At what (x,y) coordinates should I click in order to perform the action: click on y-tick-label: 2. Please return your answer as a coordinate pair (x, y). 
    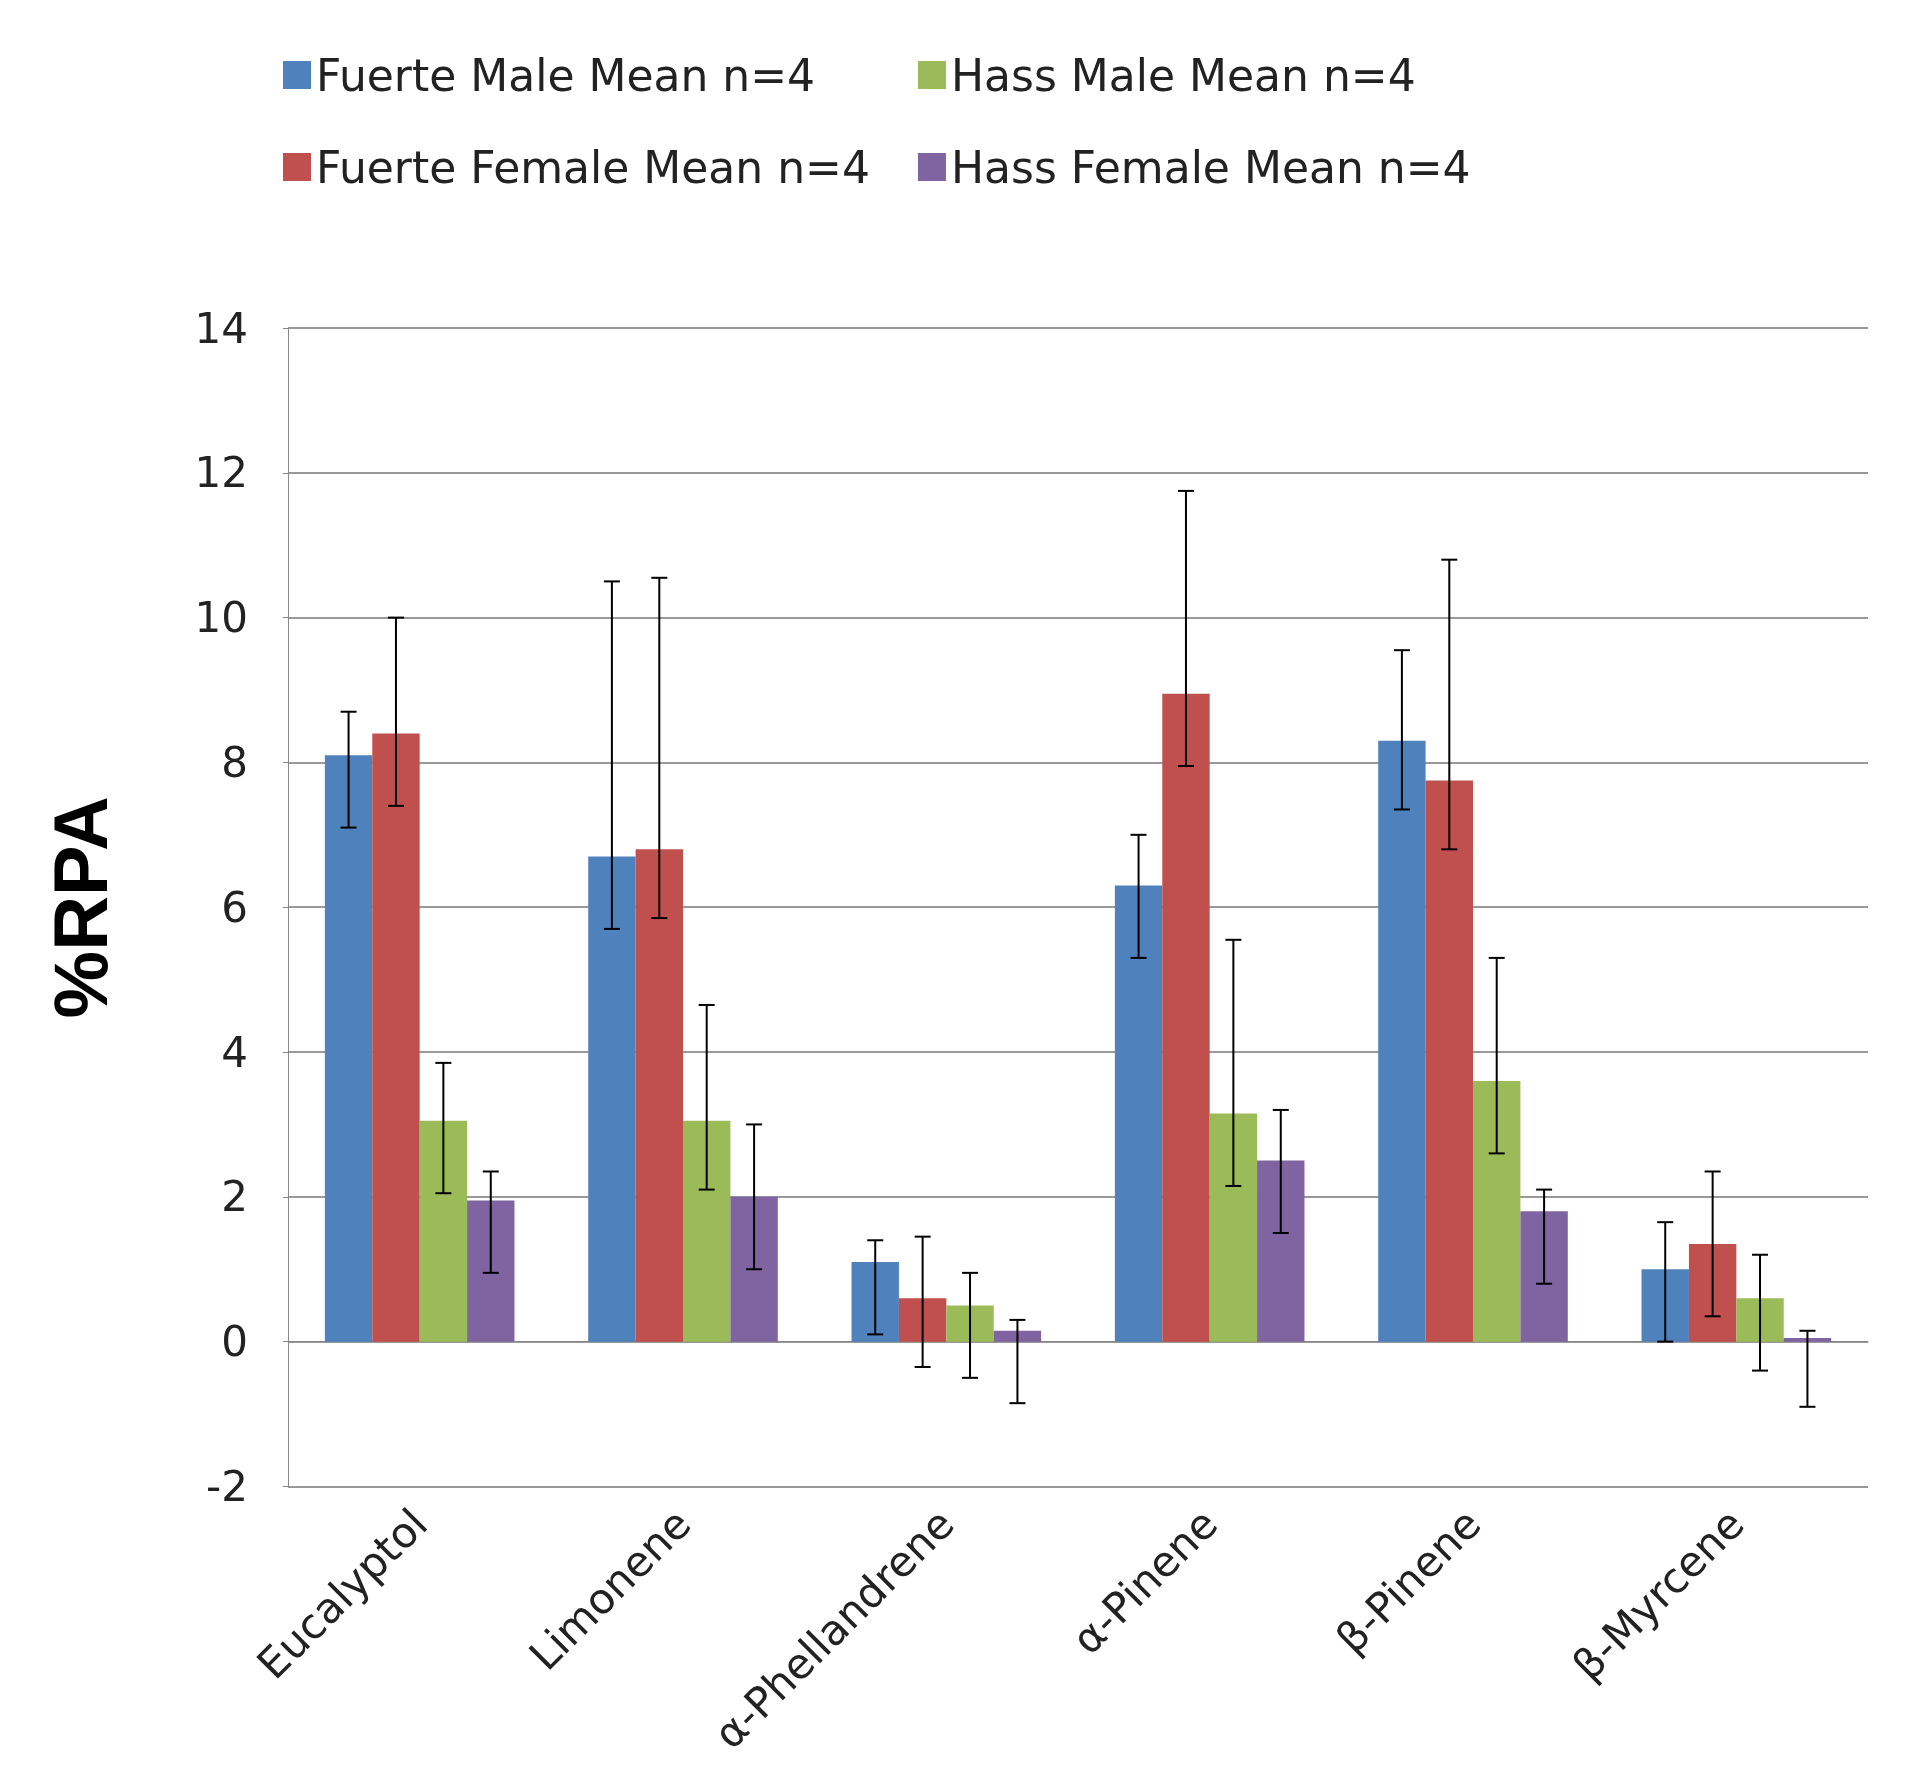
    Looking at the image, I should click on (234, 1197).